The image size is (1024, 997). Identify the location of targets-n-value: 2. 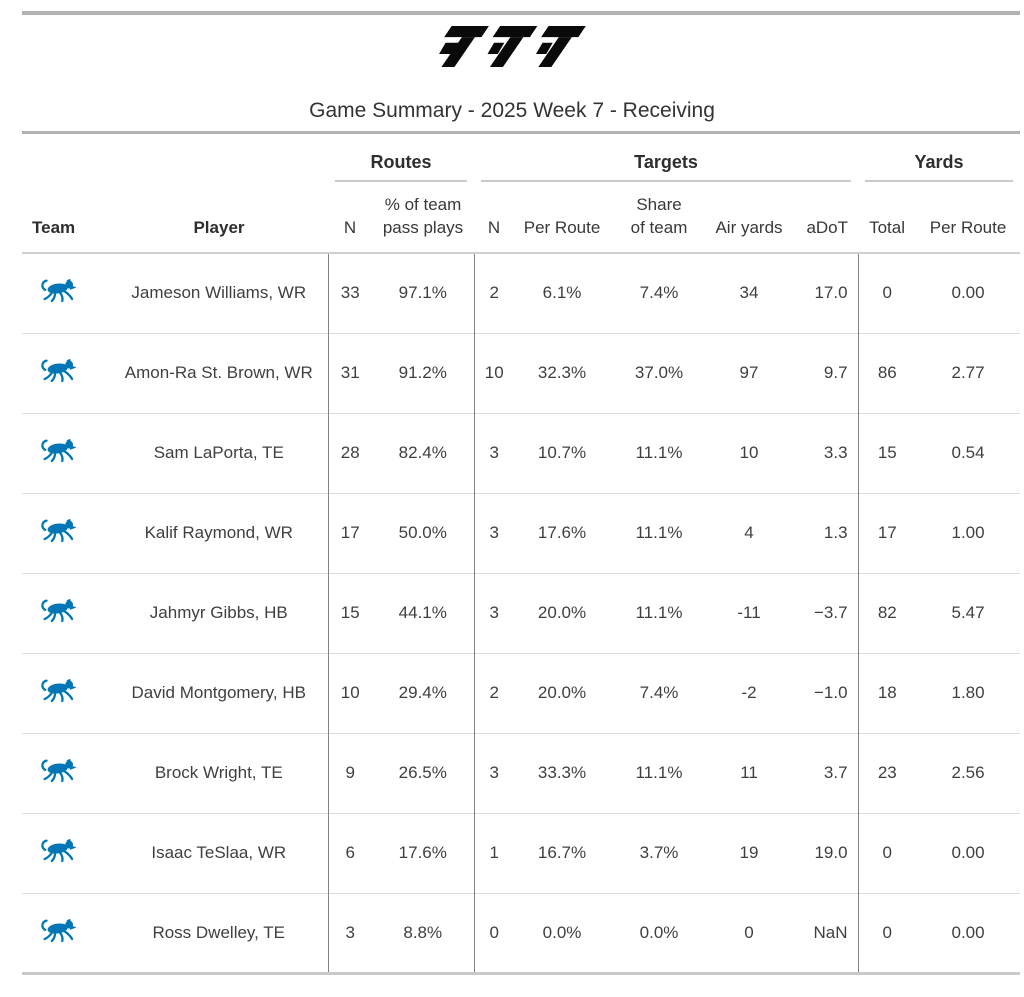
(494, 293).